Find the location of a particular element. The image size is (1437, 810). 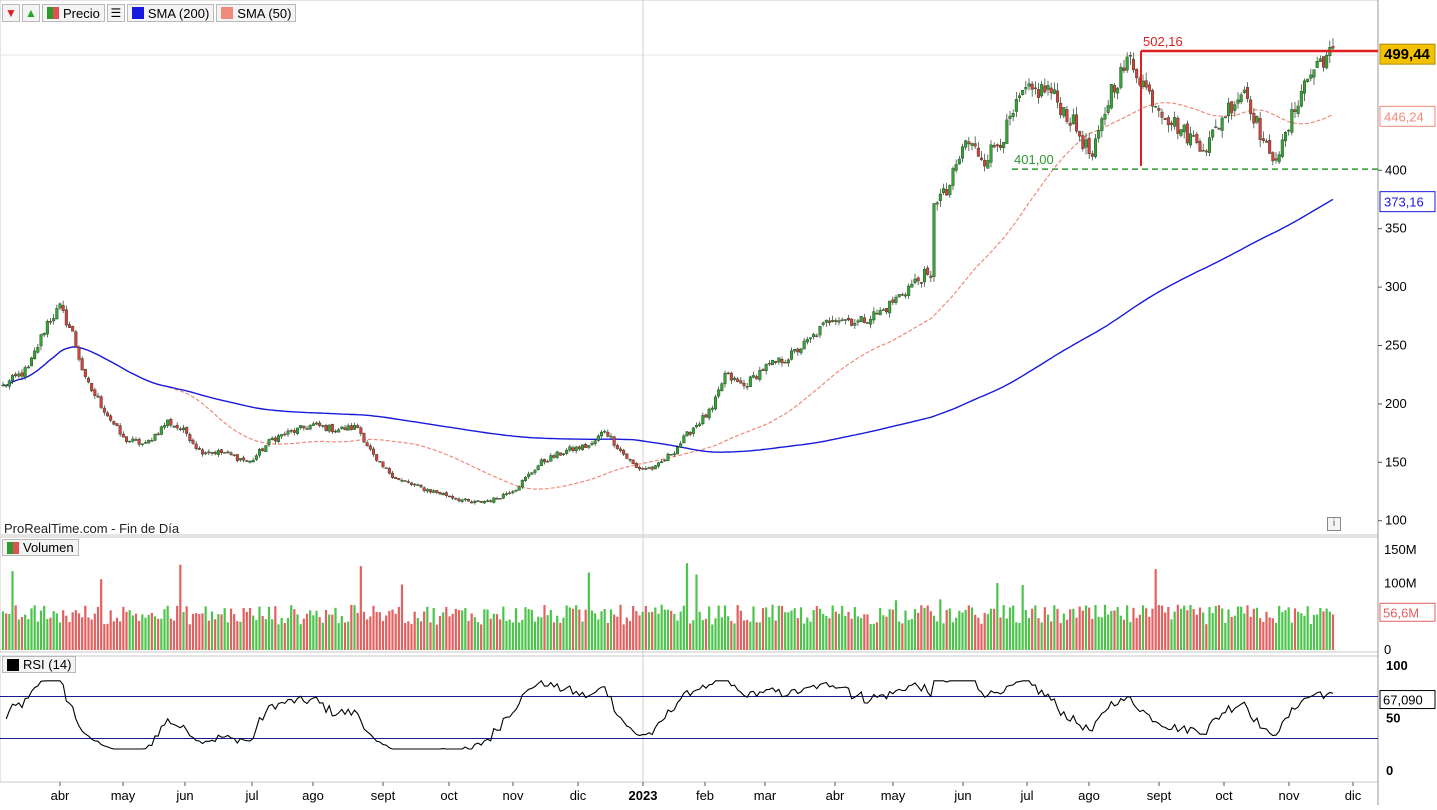

legend-sma200: SMA (200) is located at coordinates (170, 13).